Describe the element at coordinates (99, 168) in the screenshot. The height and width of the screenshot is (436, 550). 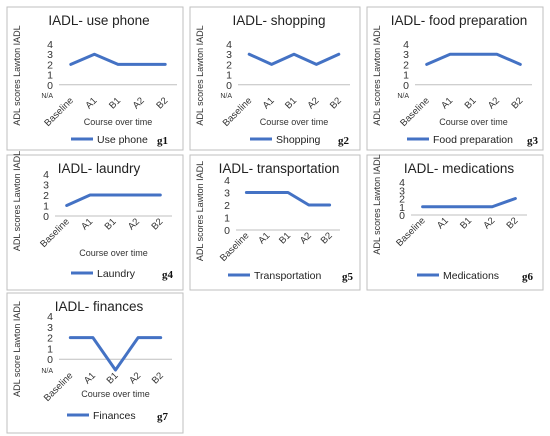
I see `chart-title: IADL- laundry` at that location.